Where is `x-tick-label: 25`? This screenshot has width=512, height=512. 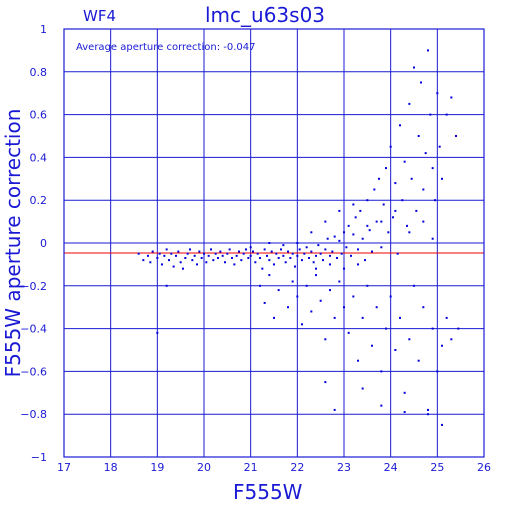
x-tick-label: 25 is located at coordinates (437, 467).